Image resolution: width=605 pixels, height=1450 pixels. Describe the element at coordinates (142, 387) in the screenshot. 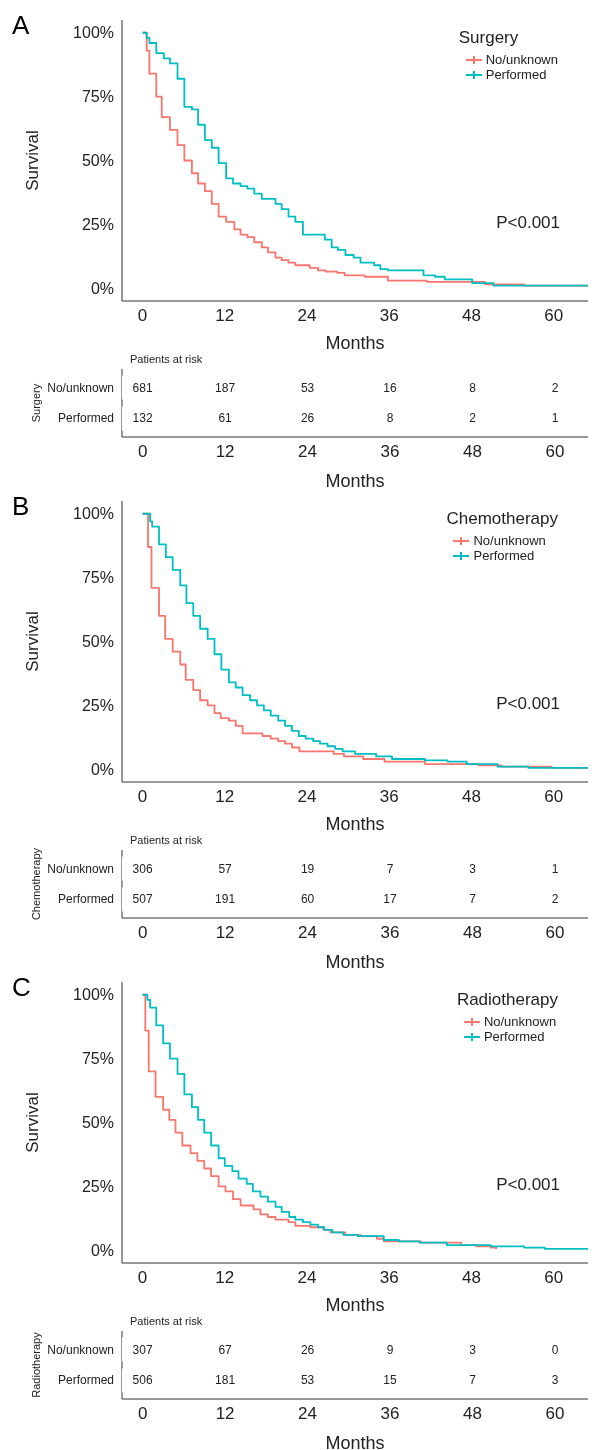

I see `data-label: 681` at that location.